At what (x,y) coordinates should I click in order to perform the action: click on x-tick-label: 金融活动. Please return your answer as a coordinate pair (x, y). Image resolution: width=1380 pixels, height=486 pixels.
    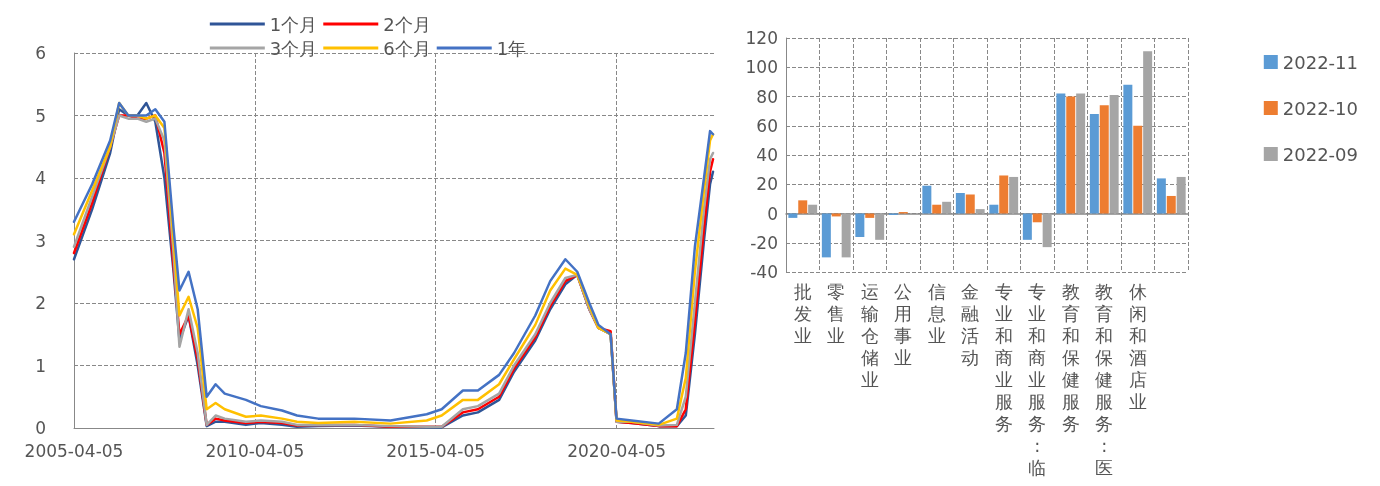
    Looking at the image, I should click on (970, 324).